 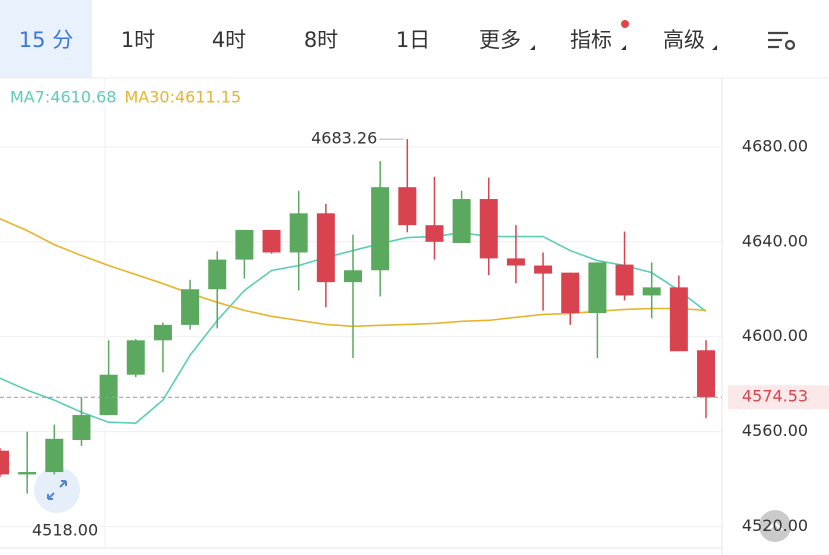 What do you see at coordinates (775, 240) in the screenshot?
I see `y-tick-label: 4640.00` at bounding box center [775, 240].